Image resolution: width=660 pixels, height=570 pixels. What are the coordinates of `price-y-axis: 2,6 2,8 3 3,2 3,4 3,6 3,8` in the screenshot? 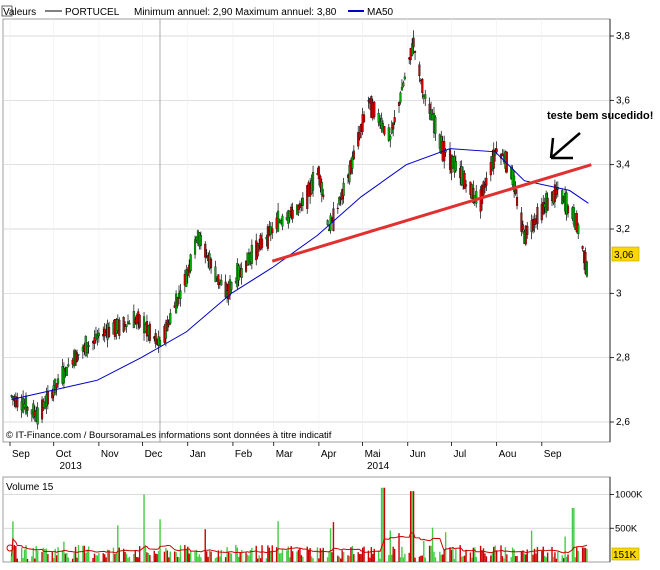 It's located at (619, 230).